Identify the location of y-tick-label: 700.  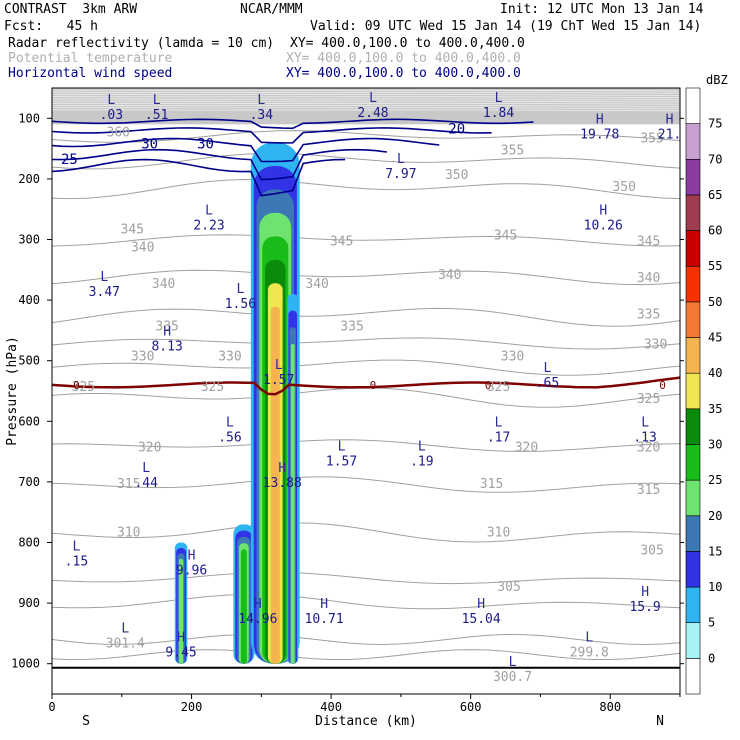
(29, 482).